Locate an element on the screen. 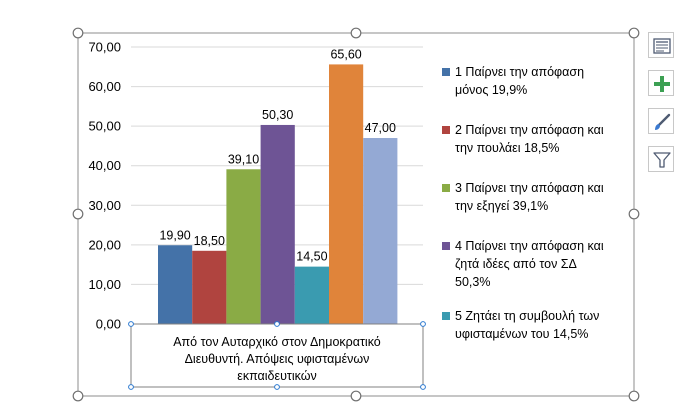 Image resolution: width=688 pixels, height=415 pixels. y-tick-label: 0,00 is located at coordinates (108, 324).